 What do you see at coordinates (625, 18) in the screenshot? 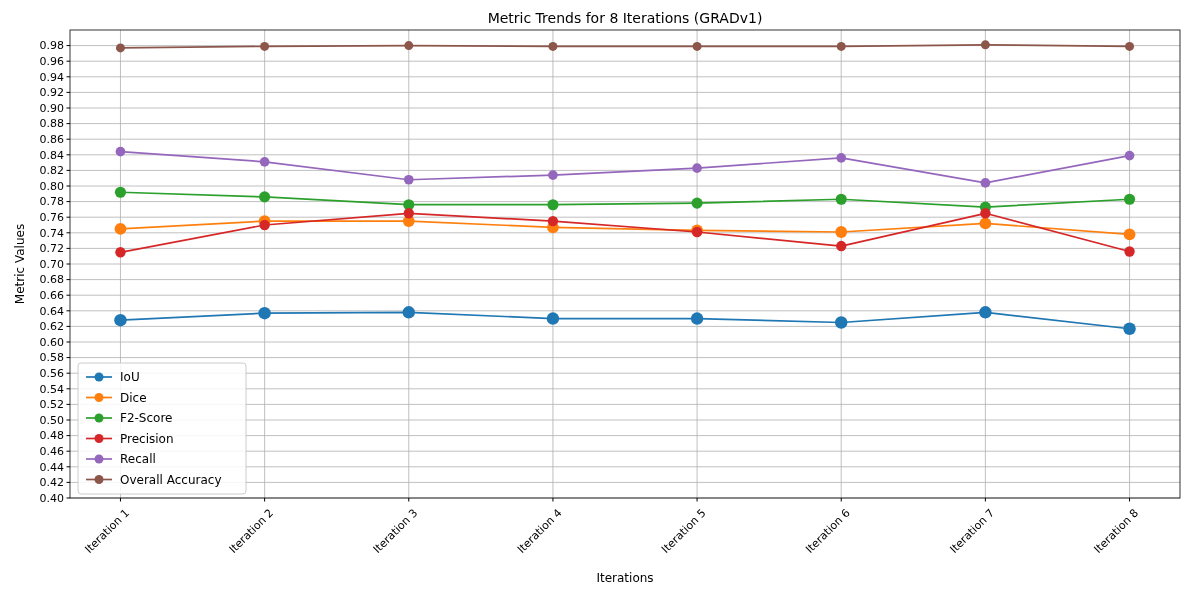
I see `chart-title: Metric Trends for 8 Iterations (GRADv1)` at bounding box center [625, 18].